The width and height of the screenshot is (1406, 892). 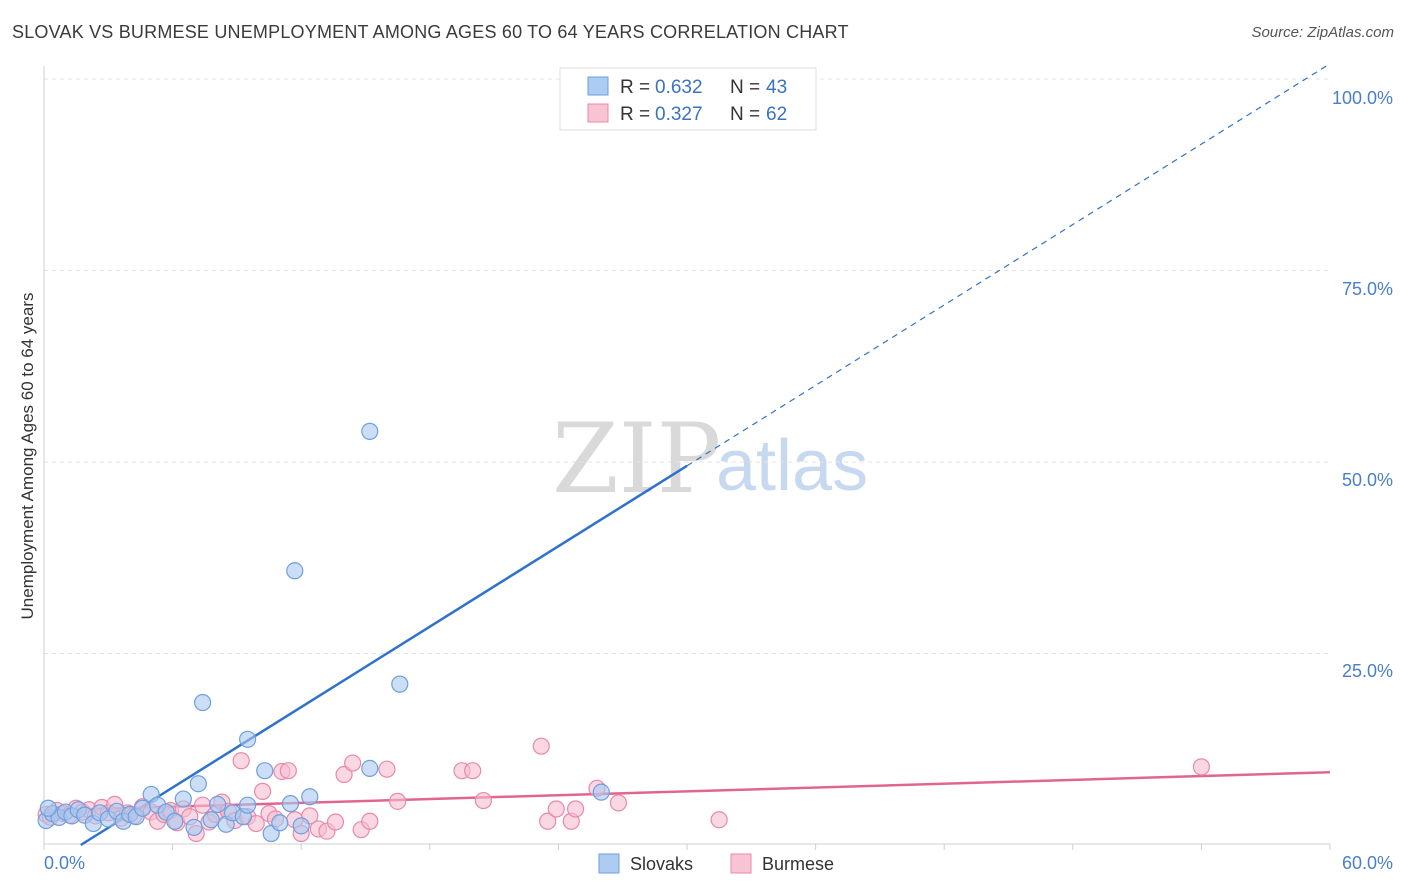 I want to click on watermark-atlas: atlas, so click(x=792, y=466).